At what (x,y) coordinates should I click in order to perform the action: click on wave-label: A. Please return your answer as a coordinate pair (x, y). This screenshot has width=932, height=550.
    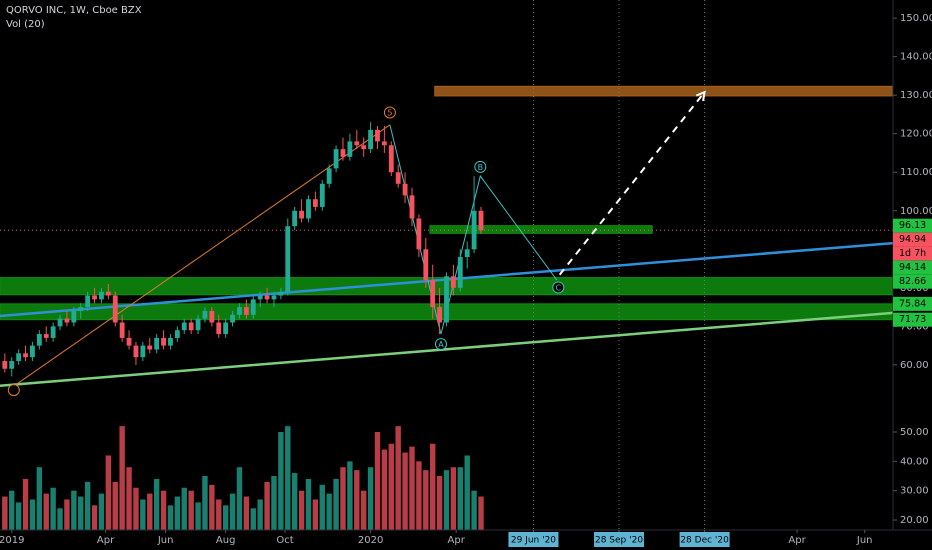
    Looking at the image, I should click on (441, 344).